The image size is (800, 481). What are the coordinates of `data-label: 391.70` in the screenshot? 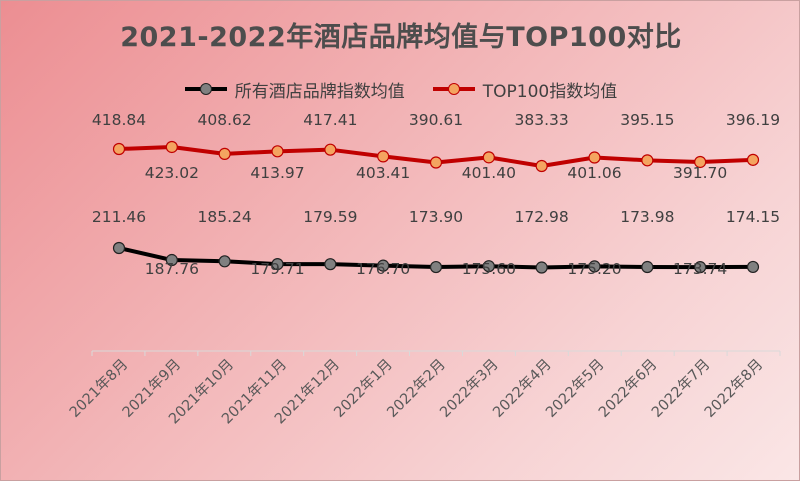 It's located at (700, 173).